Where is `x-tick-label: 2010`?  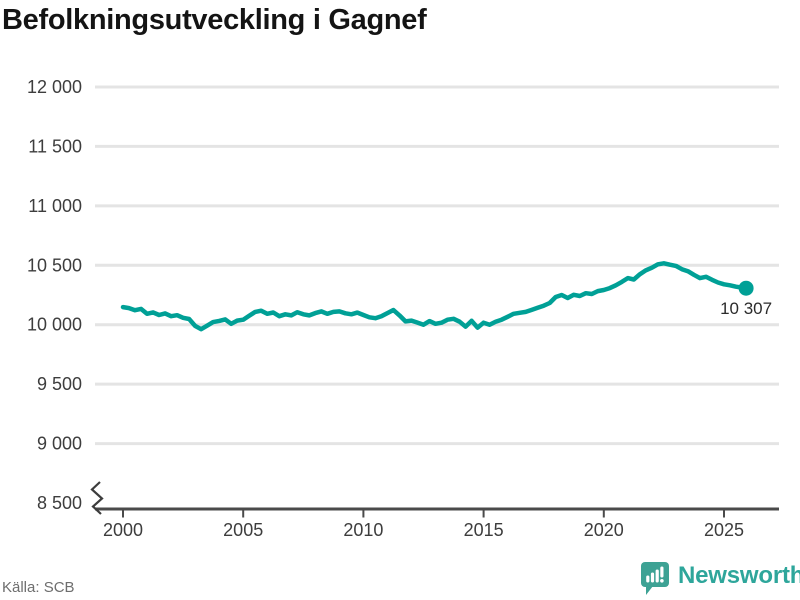
x-tick-label: 2010 is located at coordinates (363, 530).